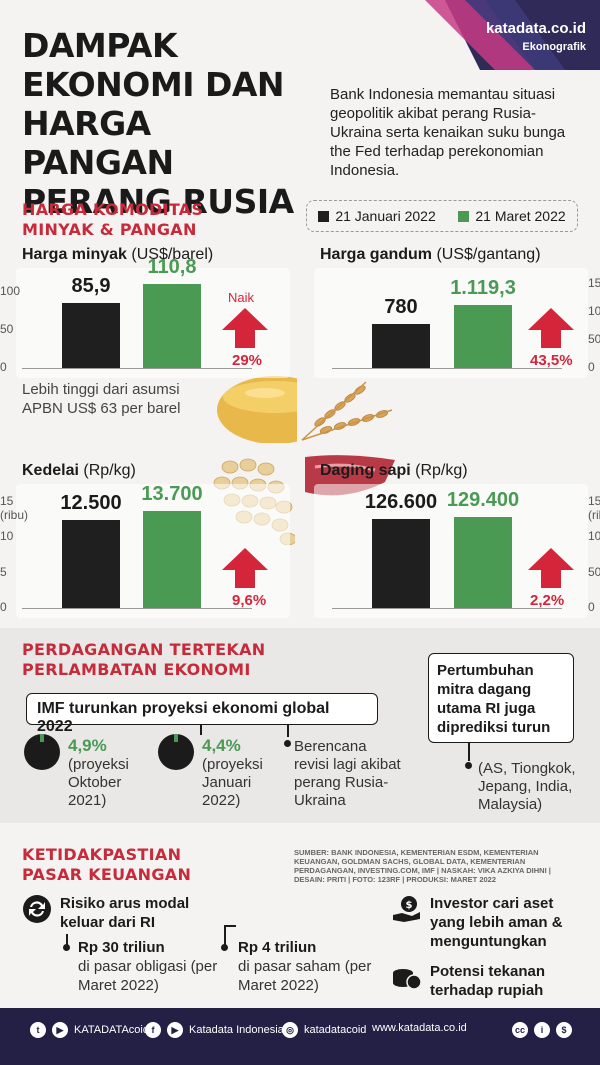  I want to click on coins-icon, so click(407, 979).